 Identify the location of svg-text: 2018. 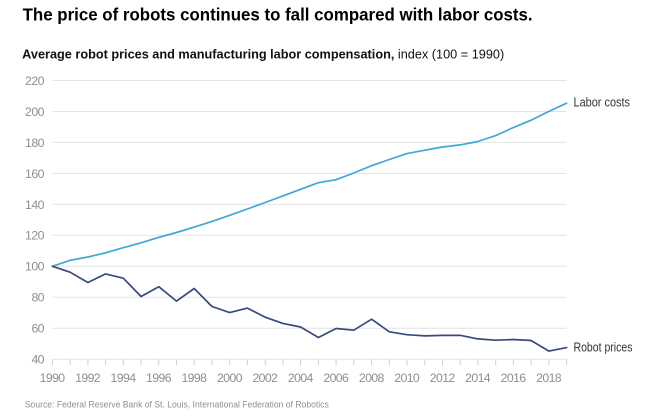
(549, 378).